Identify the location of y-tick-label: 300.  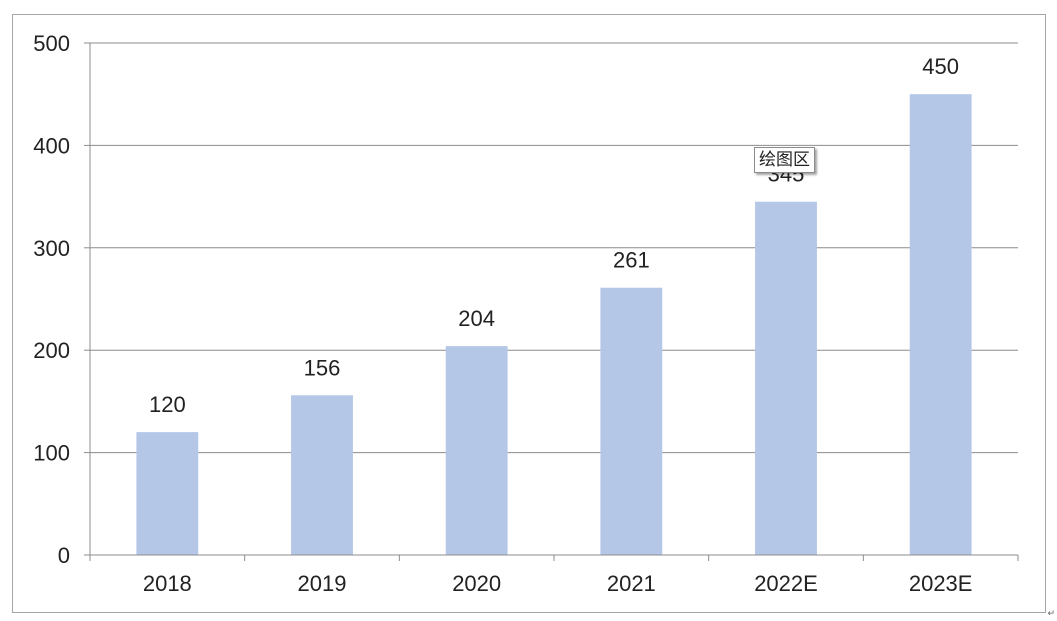
(51, 248).